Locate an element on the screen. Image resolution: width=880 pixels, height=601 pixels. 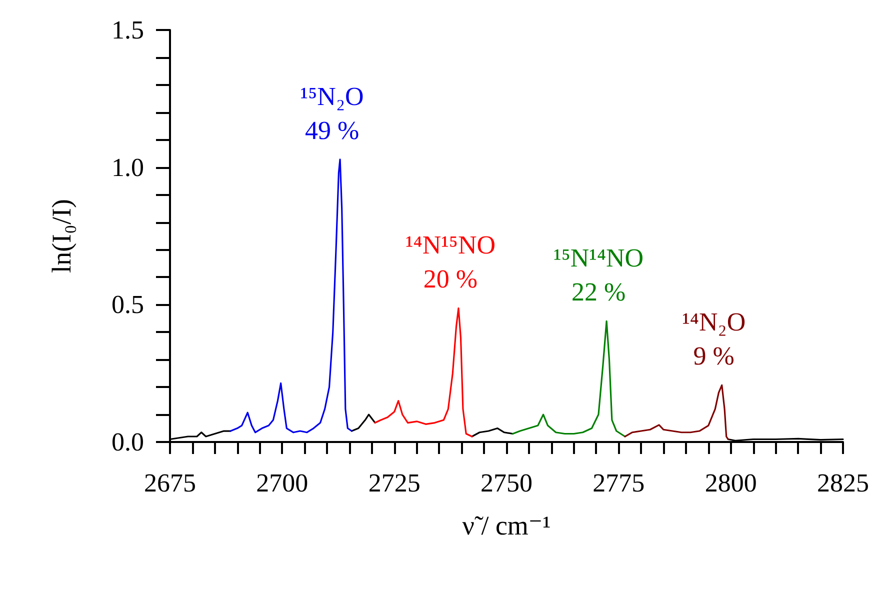
y-tick-label: 0.5 is located at coordinates (128, 305).